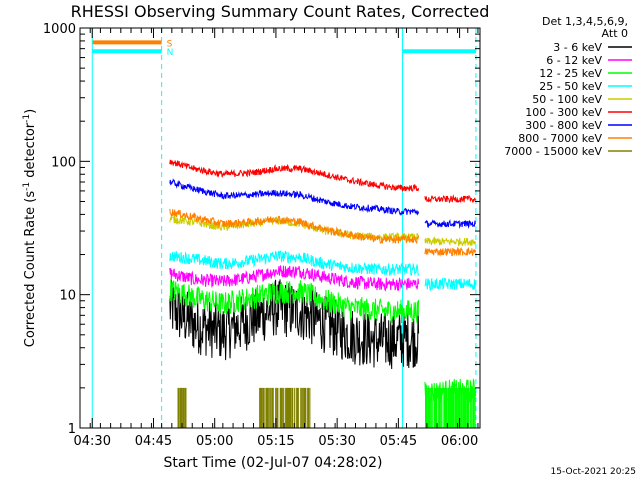 Image resolution: width=640 pixels, height=480 pixels. What do you see at coordinates (323, 341) in the screenshot?
I see `series-12---25-keV` at bounding box center [323, 341].